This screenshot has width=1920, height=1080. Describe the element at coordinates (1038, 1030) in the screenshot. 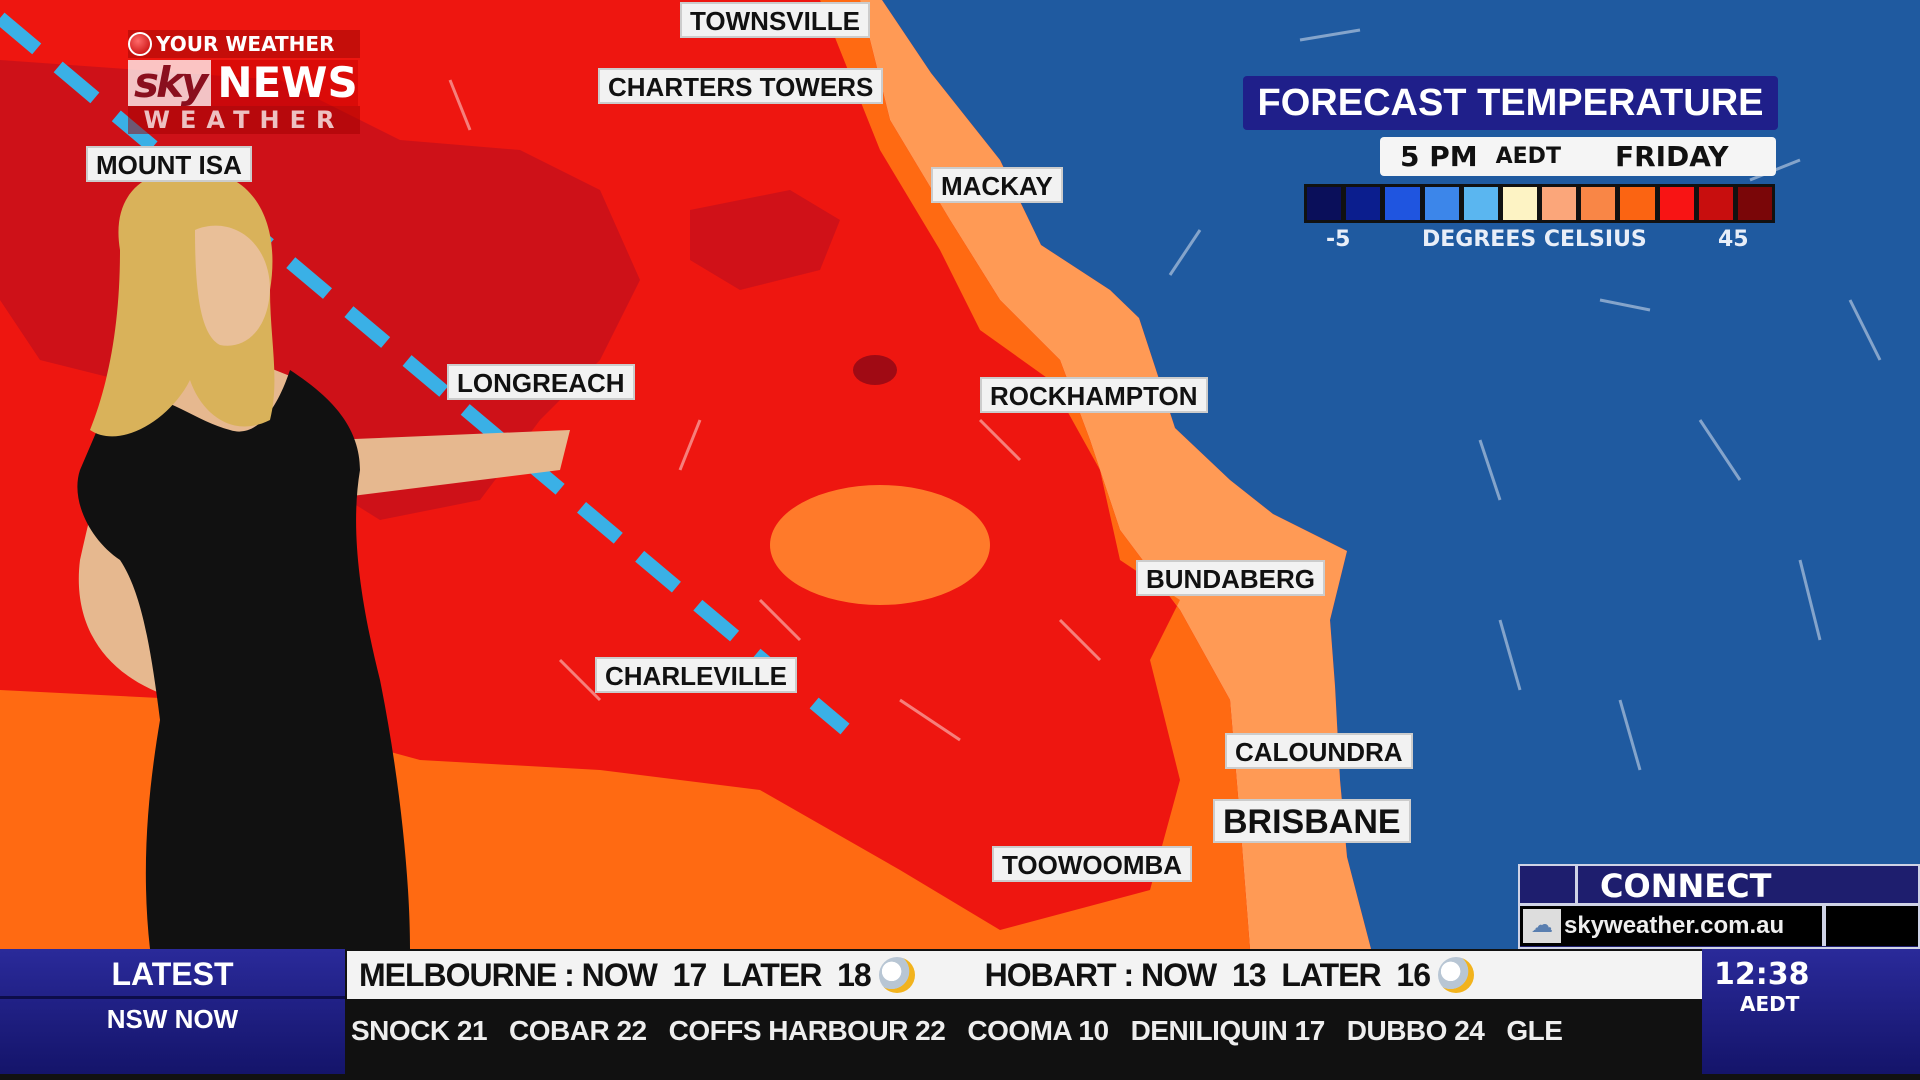

I see `ticker-item: COOMA 10` at that location.